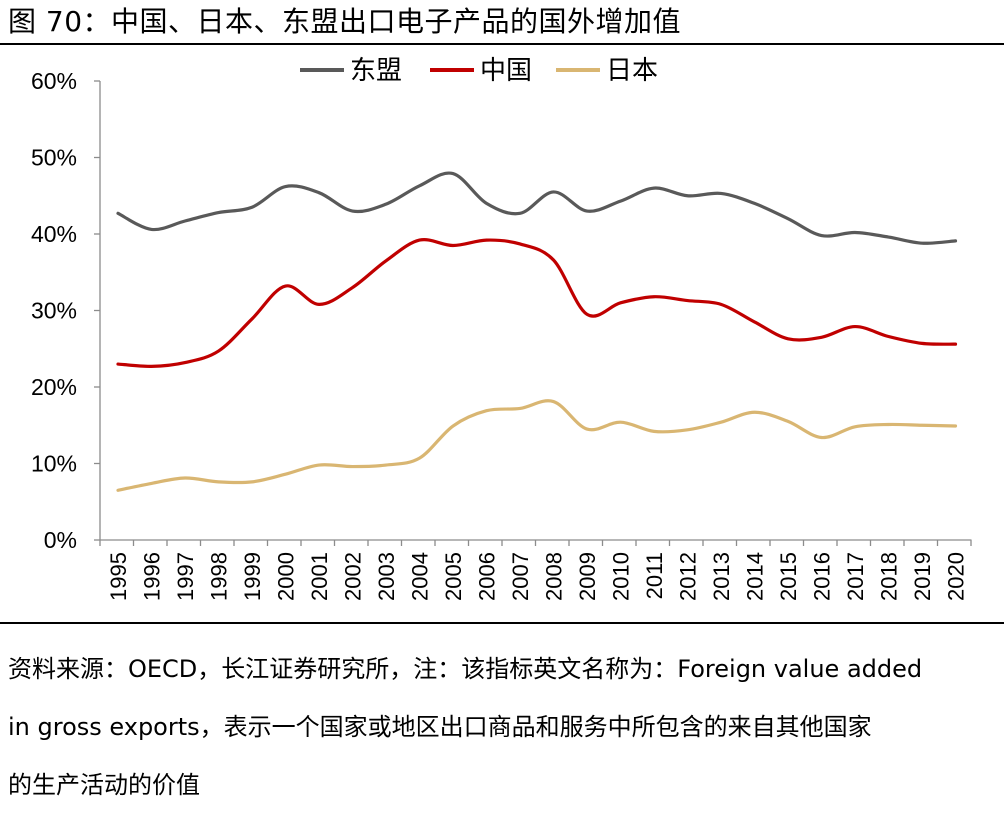 The width and height of the screenshot is (1007, 814). I want to click on chart-divider, so click(502, 623).